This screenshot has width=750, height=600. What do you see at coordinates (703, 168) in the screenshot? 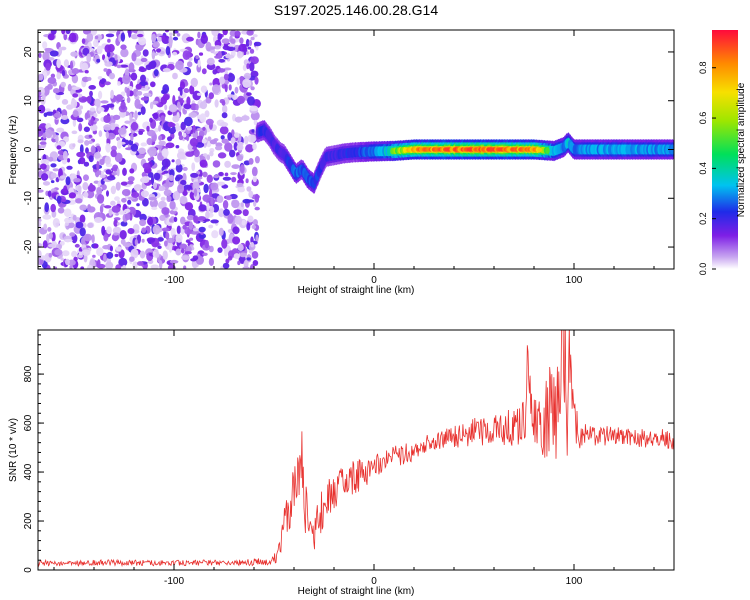
I see `colorbar-tick-label: 0.4` at bounding box center [703, 168].